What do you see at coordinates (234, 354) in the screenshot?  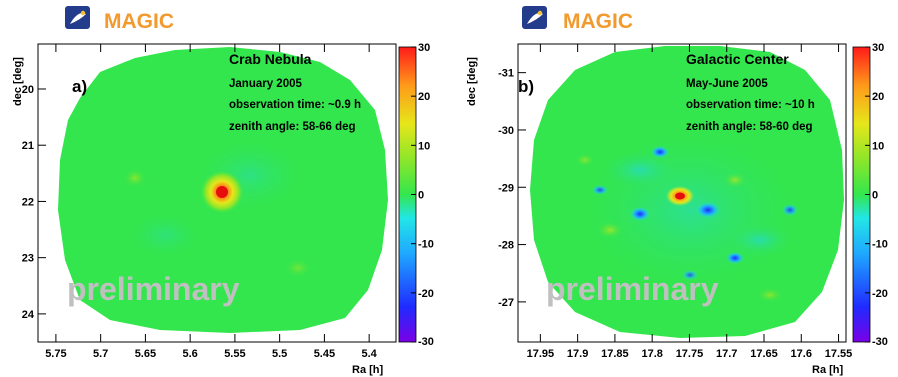 I see `x-tick-label: 5.55` at bounding box center [234, 354].